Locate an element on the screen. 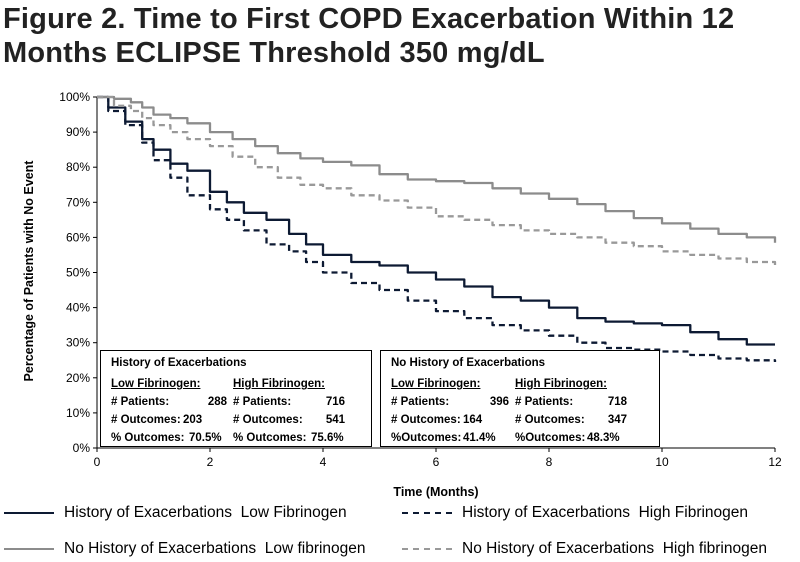  box-row: % Outcomes: 70.5% % Outcomes: 75.6% is located at coordinates (241, 438).